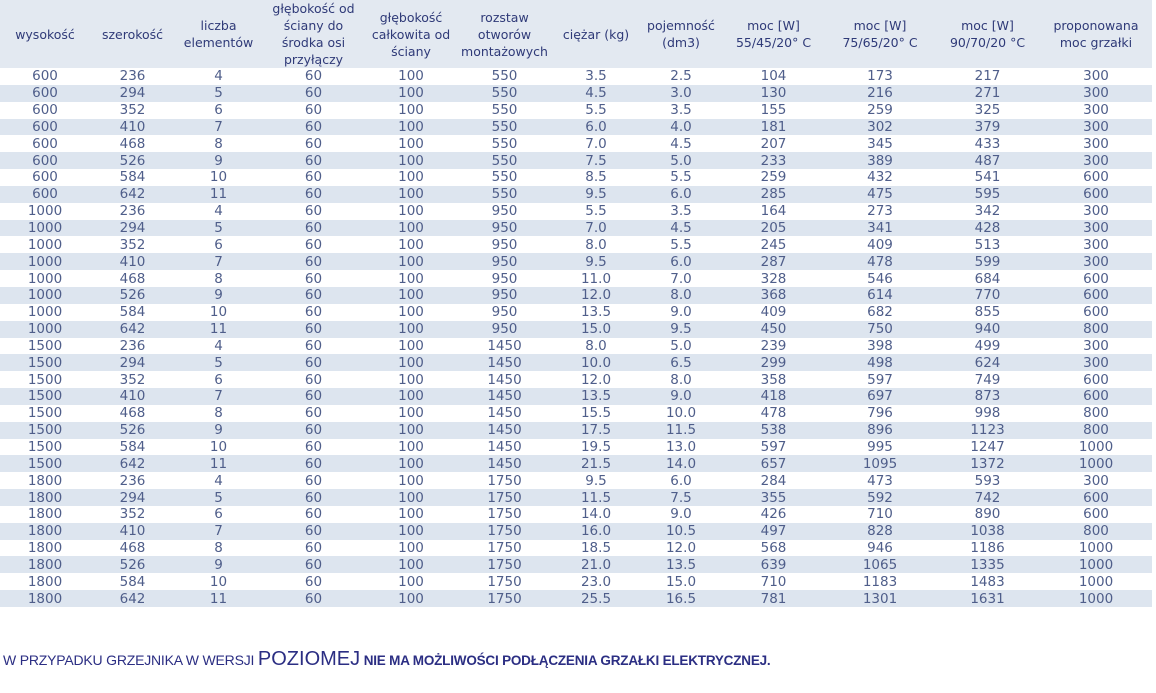 Image resolution: width=1156 pixels, height=693 pixels. I want to click on header-capacity: pojemność (dm3), so click(681, 34).